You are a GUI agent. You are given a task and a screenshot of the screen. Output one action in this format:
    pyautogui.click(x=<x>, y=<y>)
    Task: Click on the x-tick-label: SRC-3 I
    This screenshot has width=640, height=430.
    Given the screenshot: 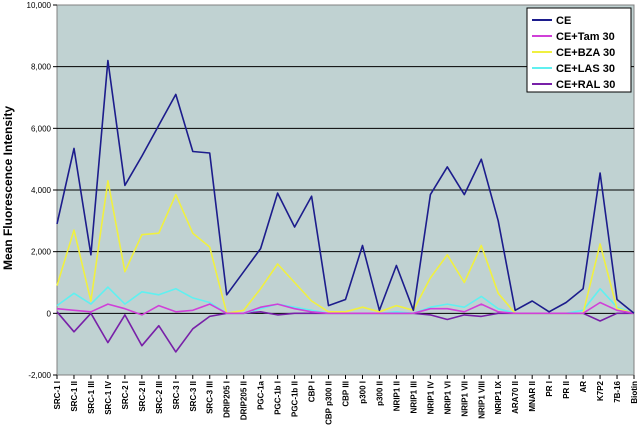 What is the action you would take?
    pyautogui.click(x=176, y=395)
    